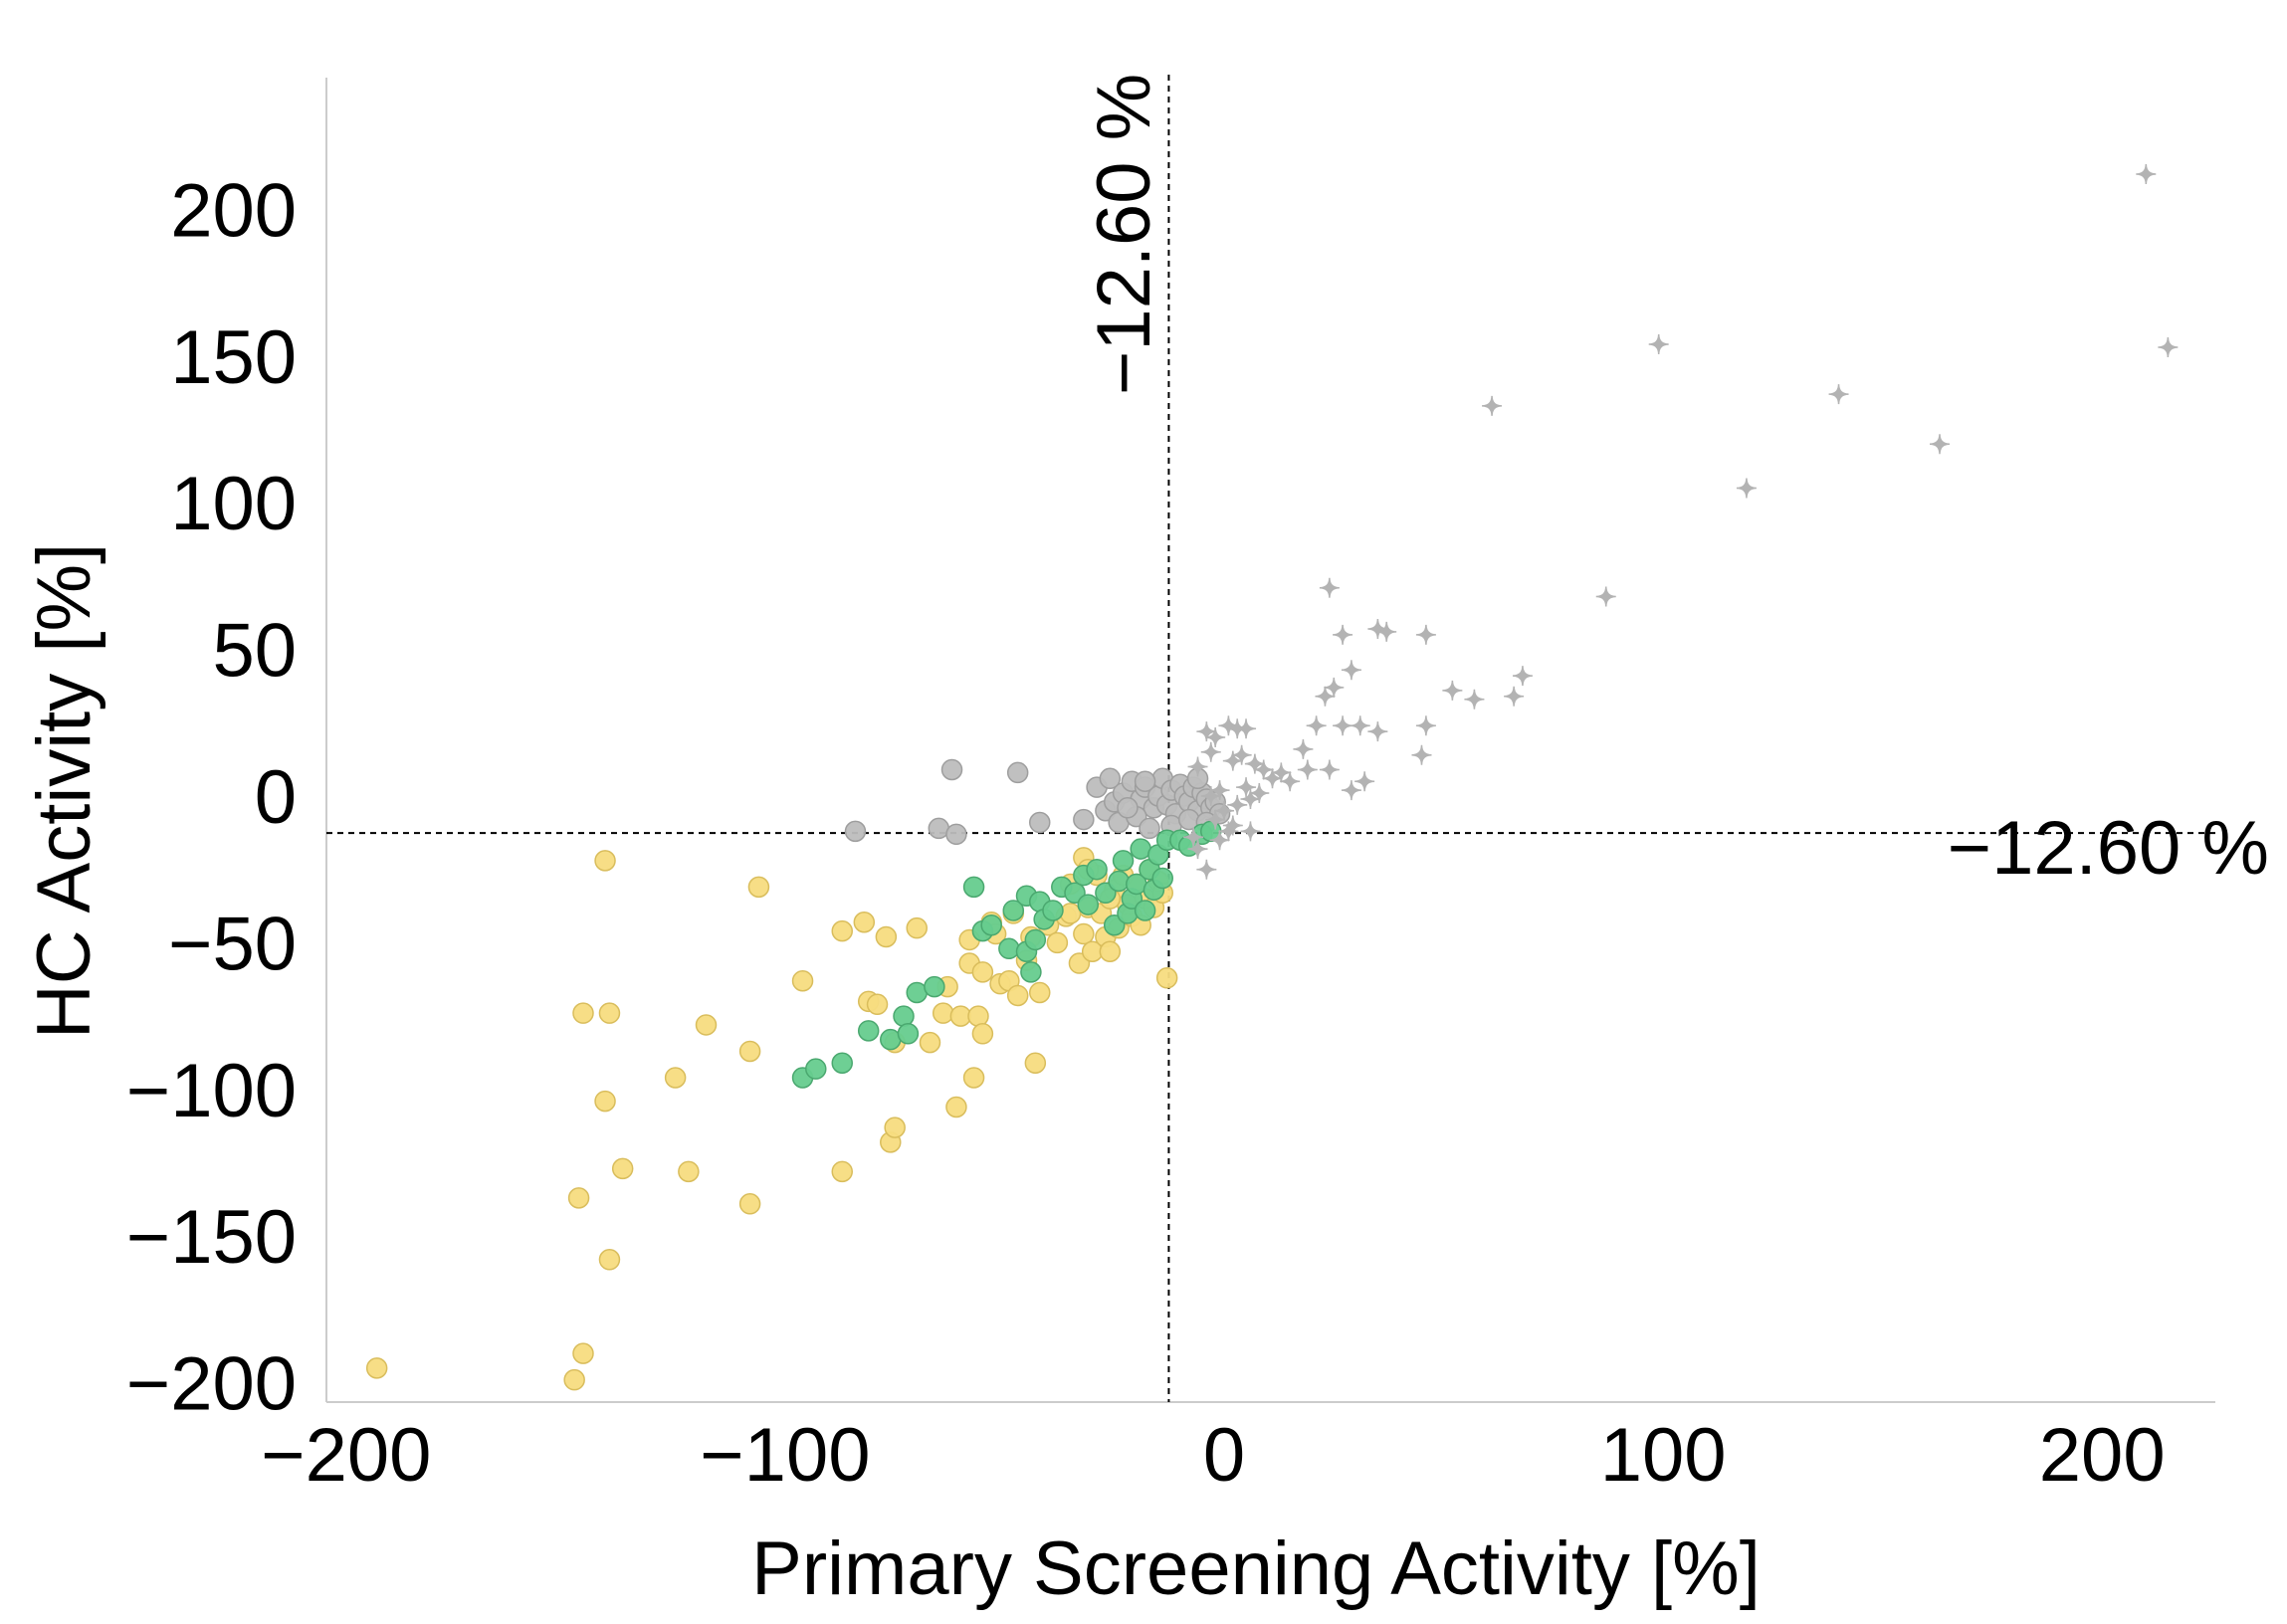 The width and height of the screenshot is (2287, 1624). Describe the element at coordinates (1224, 1456) in the screenshot. I see `x-tick-label: 0` at that location.